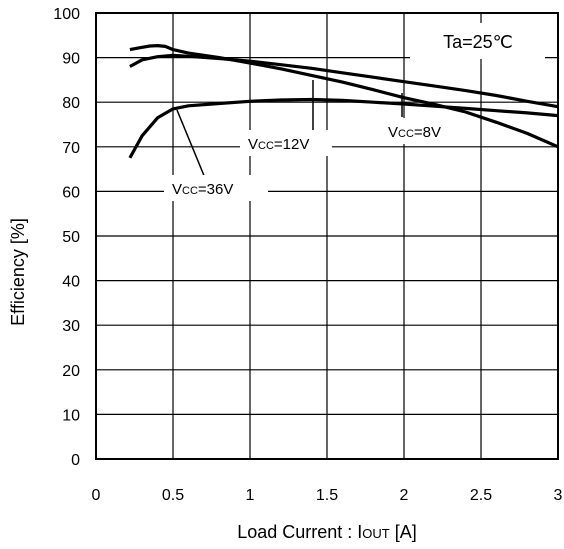 This screenshot has height=549, width=564. Describe the element at coordinates (71, 371) in the screenshot. I see `y-tick-label: 20` at that location.